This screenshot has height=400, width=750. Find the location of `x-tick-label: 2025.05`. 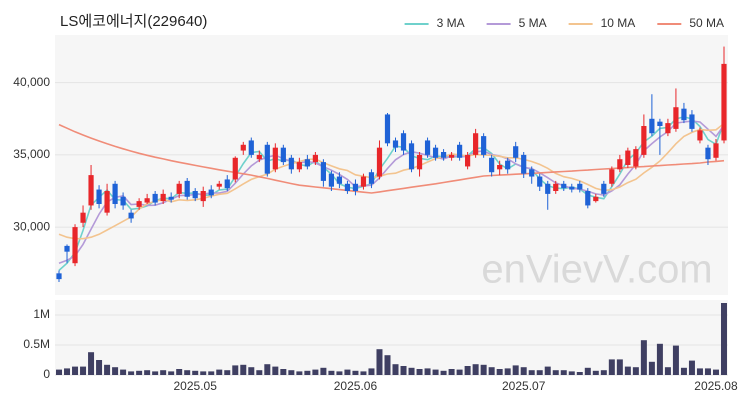

x-tick-label: 2025.05 is located at coordinates (196, 386).